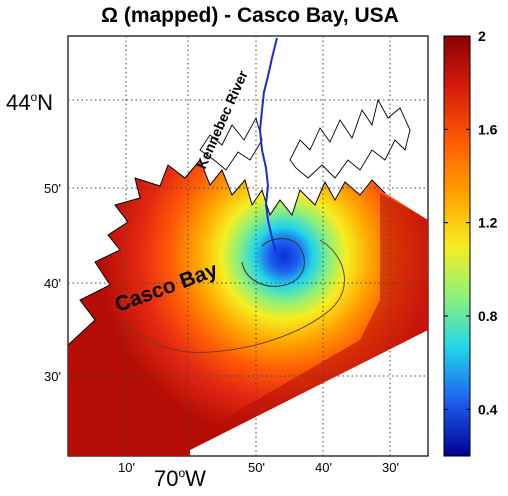  What do you see at coordinates (488, 316) in the screenshot?
I see `colorbar-tick-label: 0.8` at bounding box center [488, 316].